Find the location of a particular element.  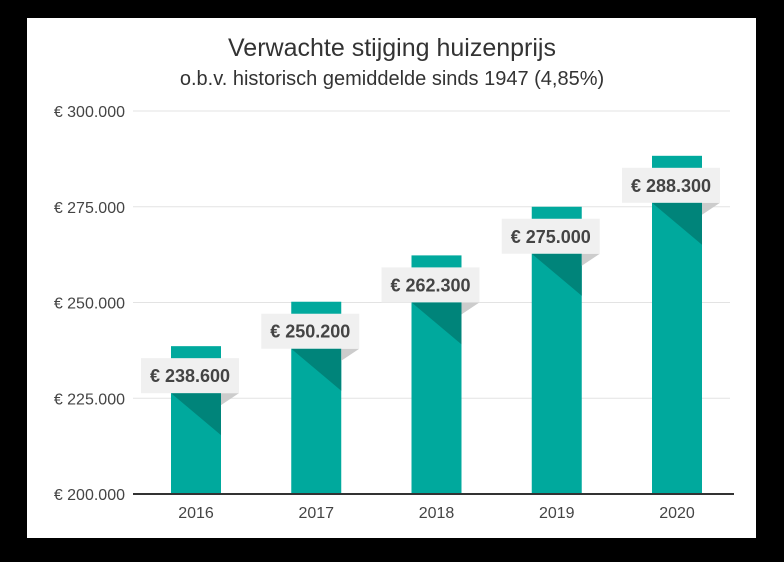

data-label: € 262.300 is located at coordinates (430, 285).